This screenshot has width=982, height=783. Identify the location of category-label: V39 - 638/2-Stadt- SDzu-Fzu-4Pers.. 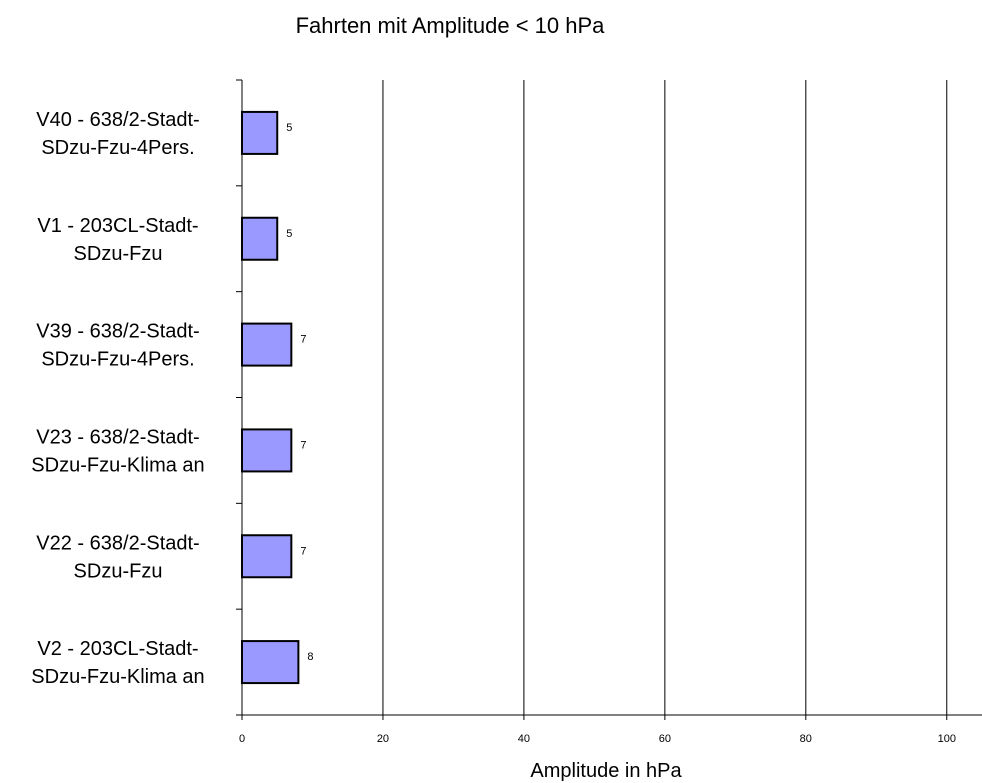
(117, 346).